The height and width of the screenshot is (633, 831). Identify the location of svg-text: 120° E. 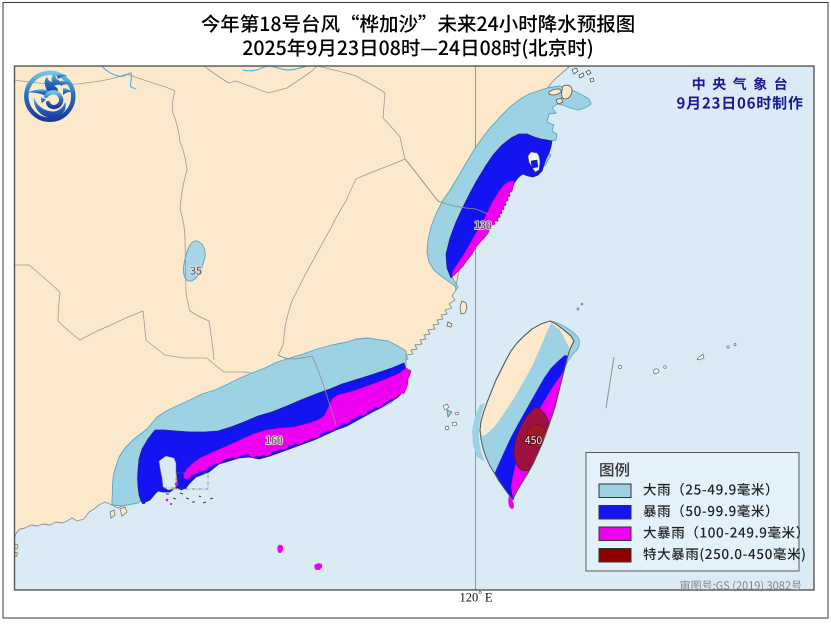
(475, 597).